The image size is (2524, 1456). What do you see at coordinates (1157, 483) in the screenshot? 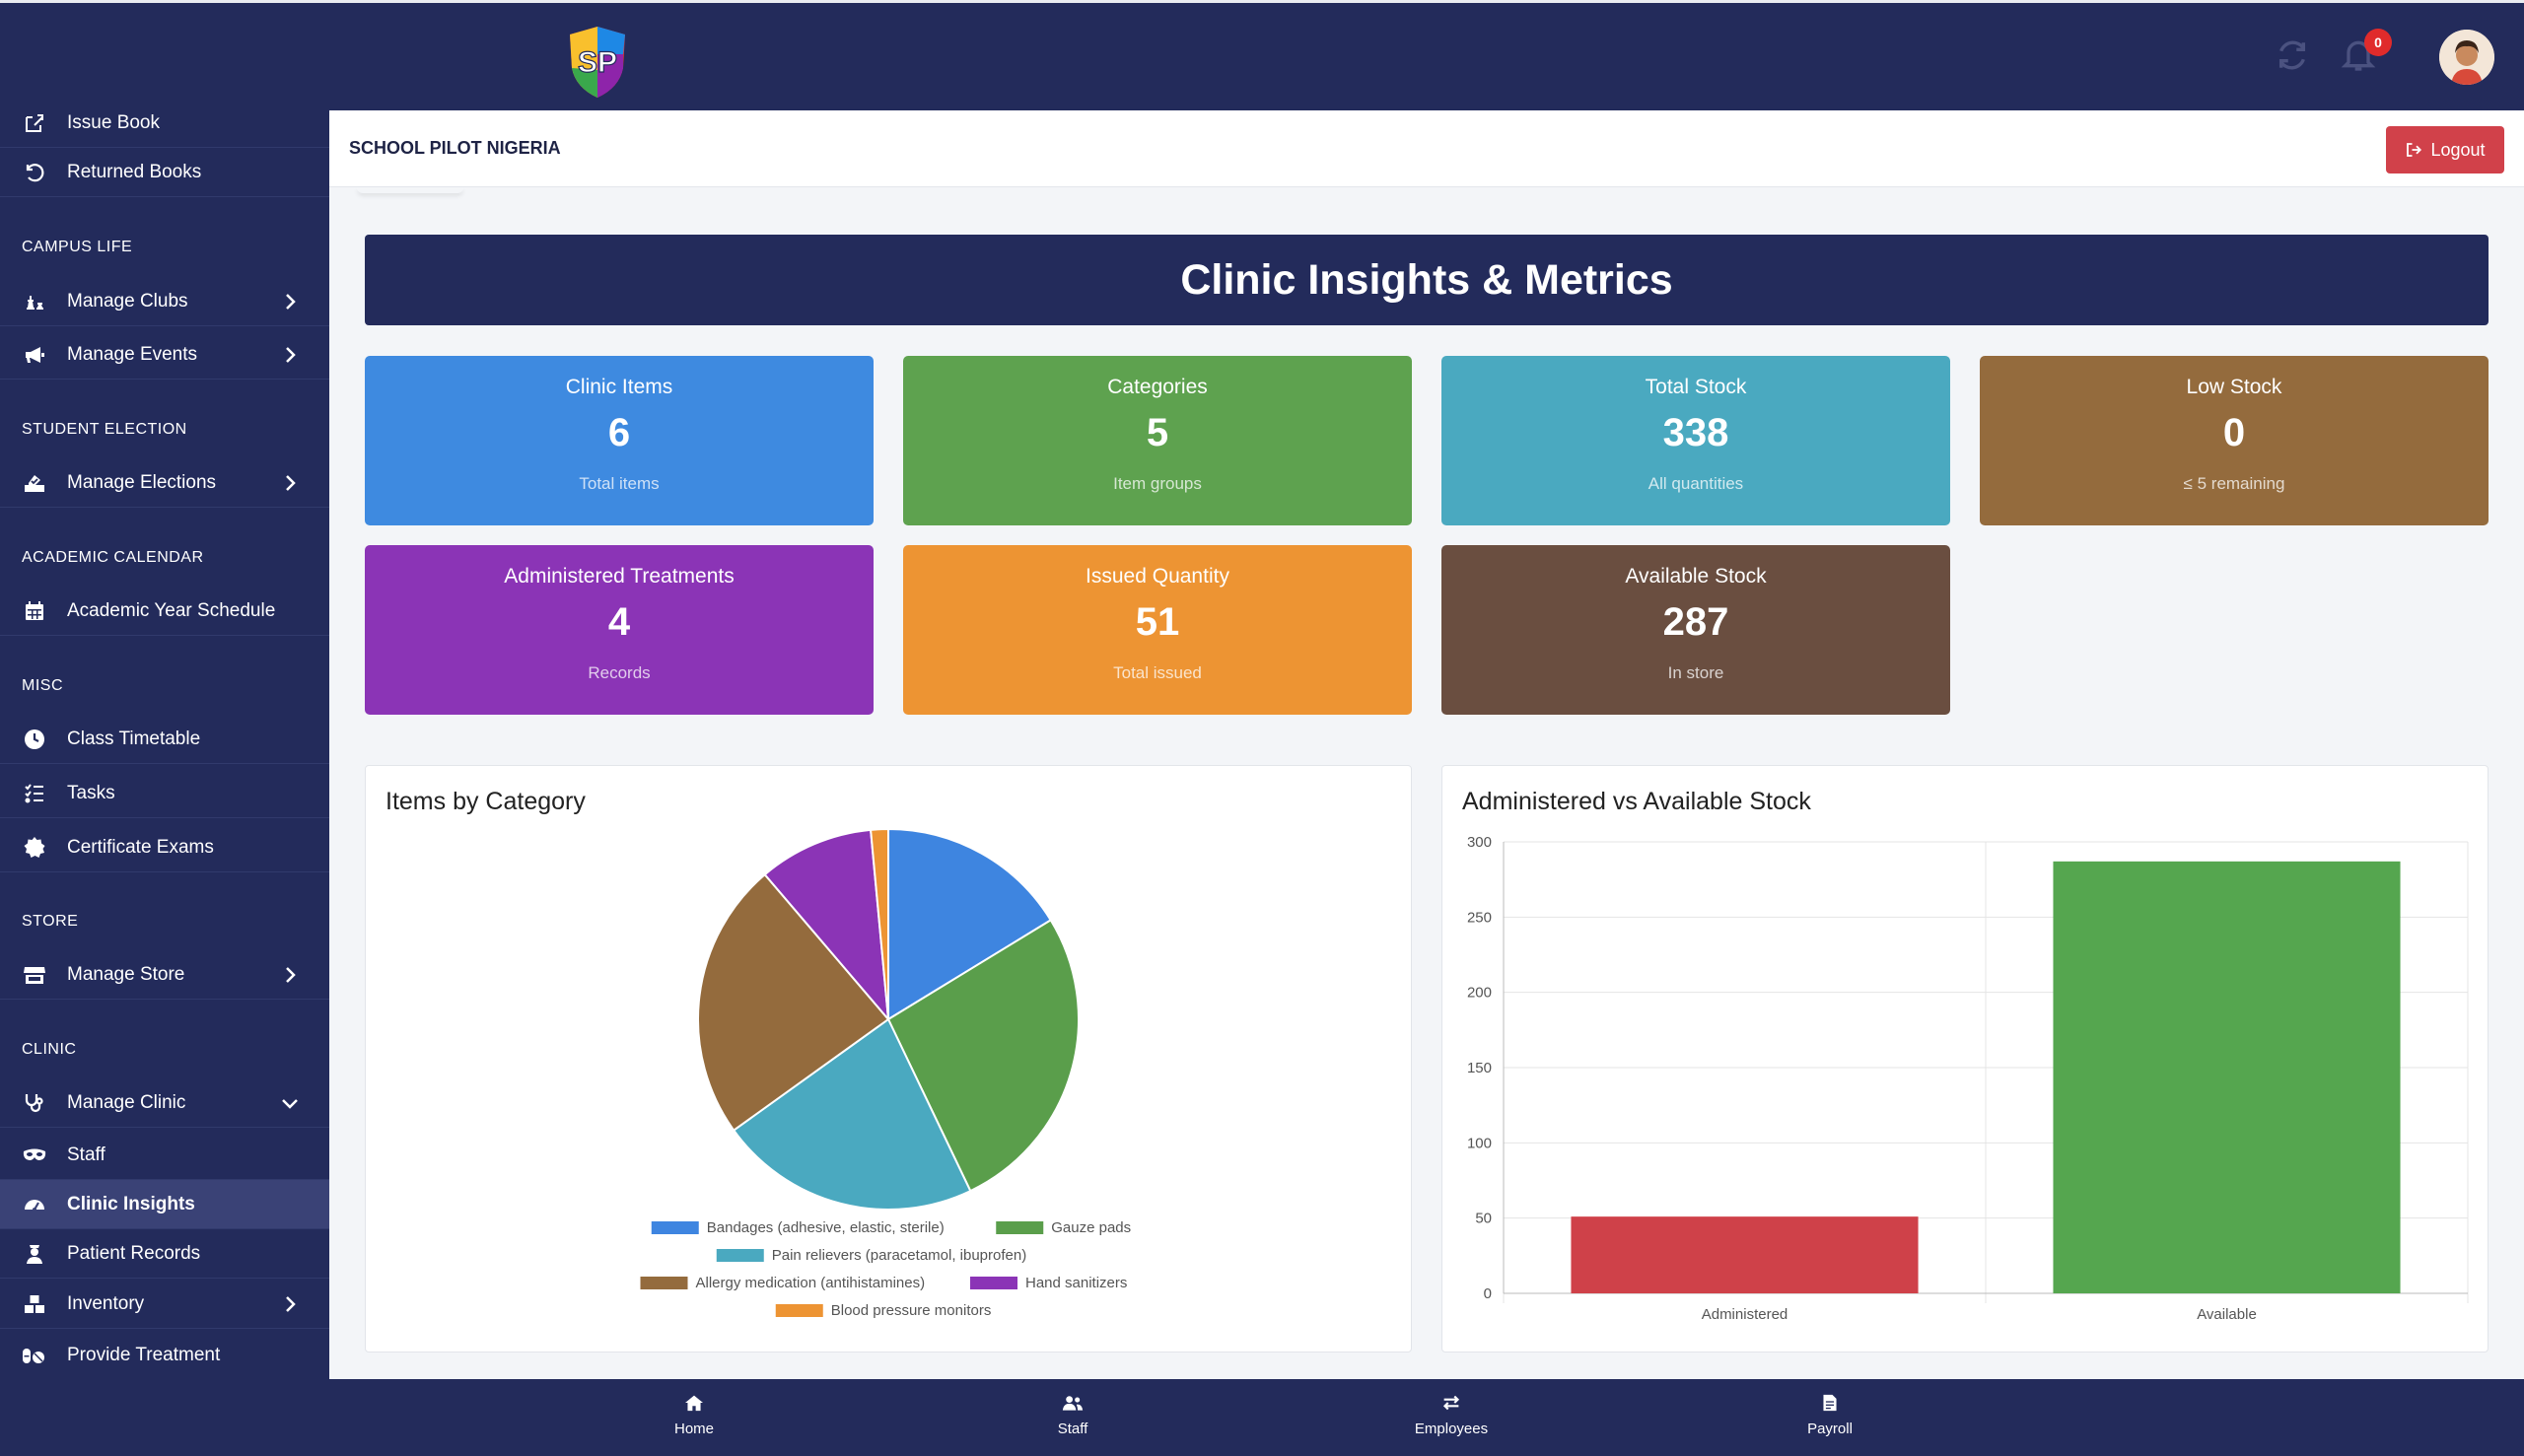
I see `stat-card-subtitle: Item groups` at bounding box center [1157, 483].